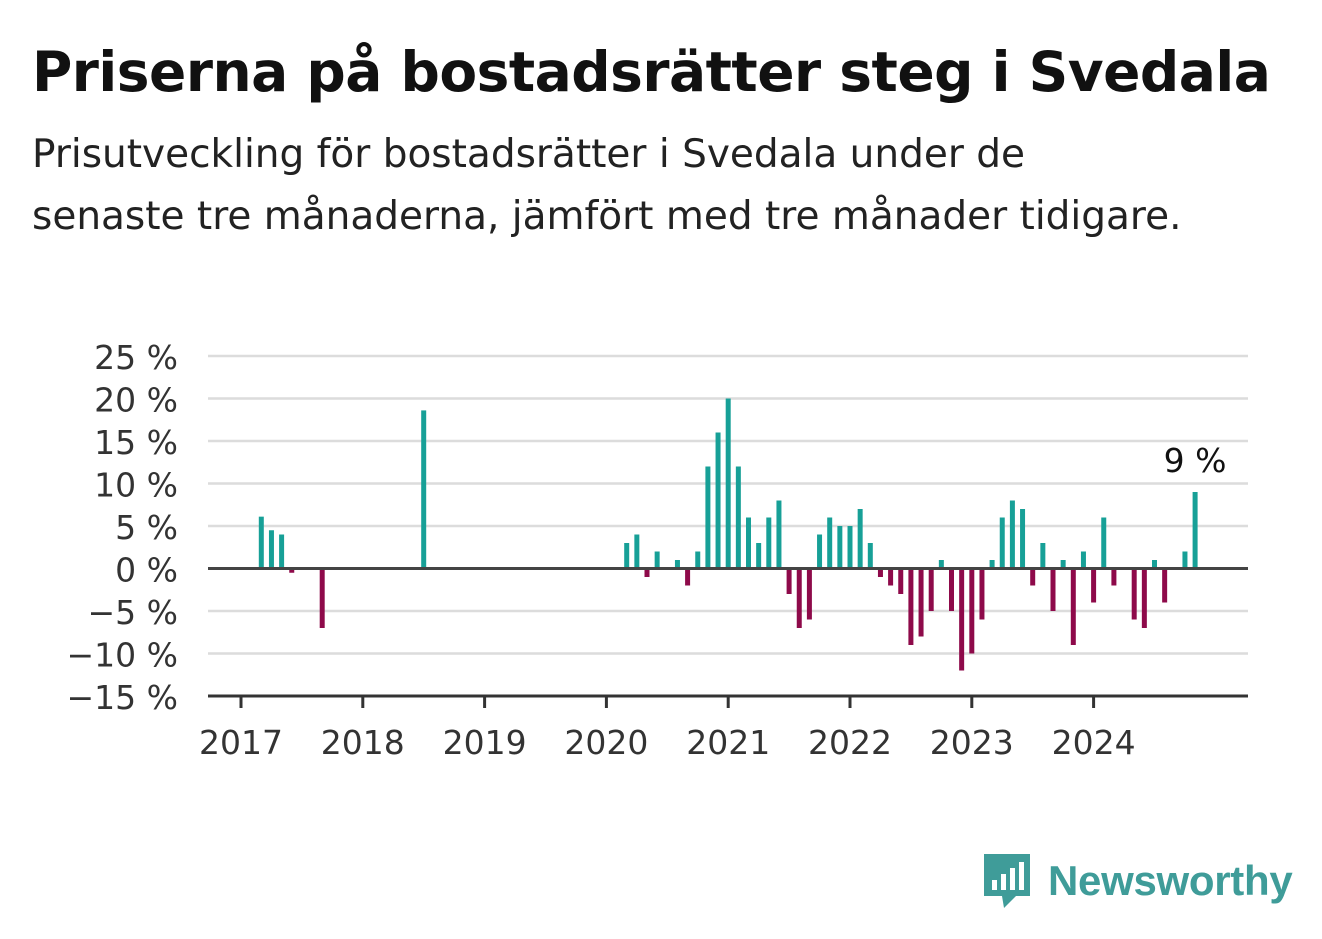  What do you see at coordinates (1195, 460) in the screenshot?
I see `data-label: 9 %` at bounding box center [1195, 460].